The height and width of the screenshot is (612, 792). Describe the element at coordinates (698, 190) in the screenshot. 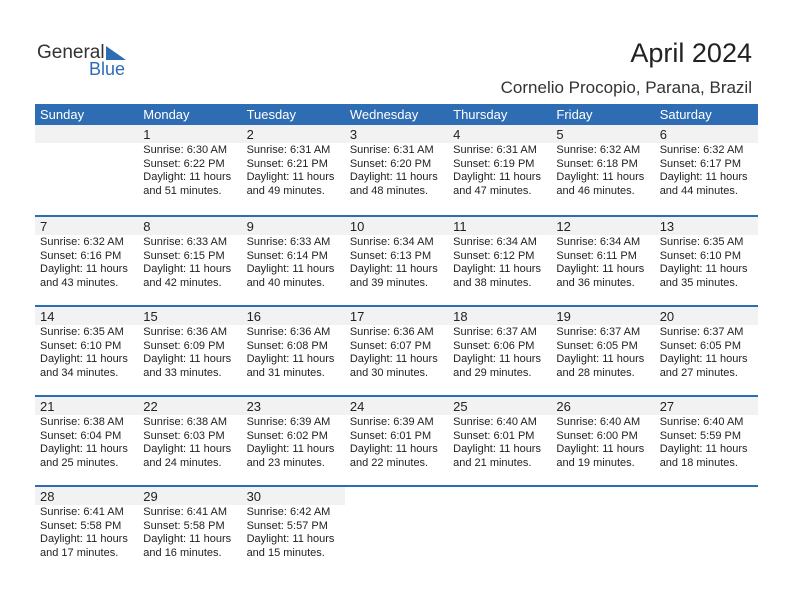

I see `daylight2-text: and 44 minutes.` at that location.